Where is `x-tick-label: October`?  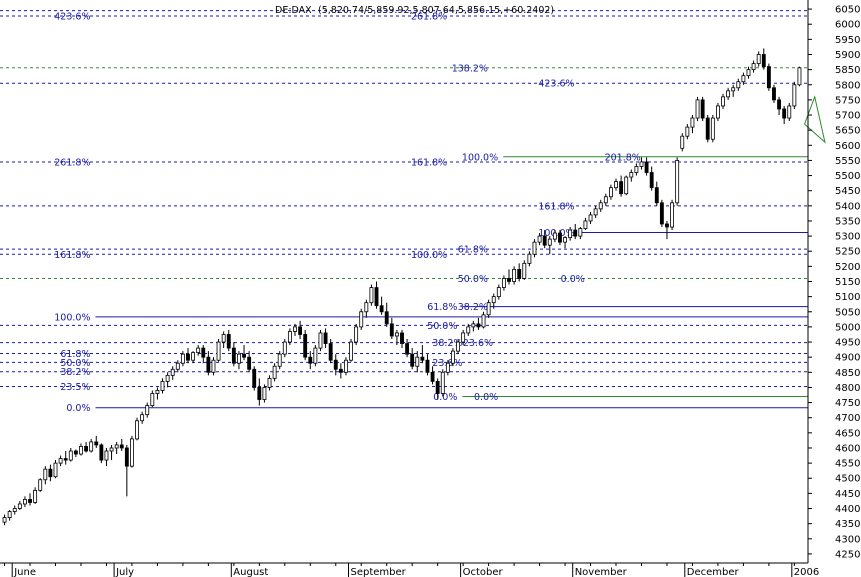
x-tick-label: October is located at coordinates (483, 572).